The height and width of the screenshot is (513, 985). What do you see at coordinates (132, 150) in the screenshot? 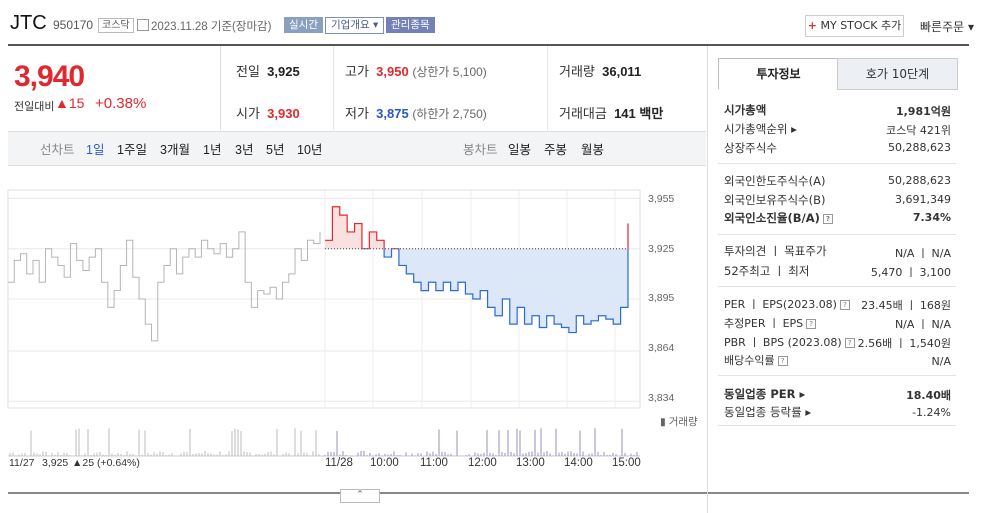
I see `tab-1w: 1주일` at bounding box center [132, 150].